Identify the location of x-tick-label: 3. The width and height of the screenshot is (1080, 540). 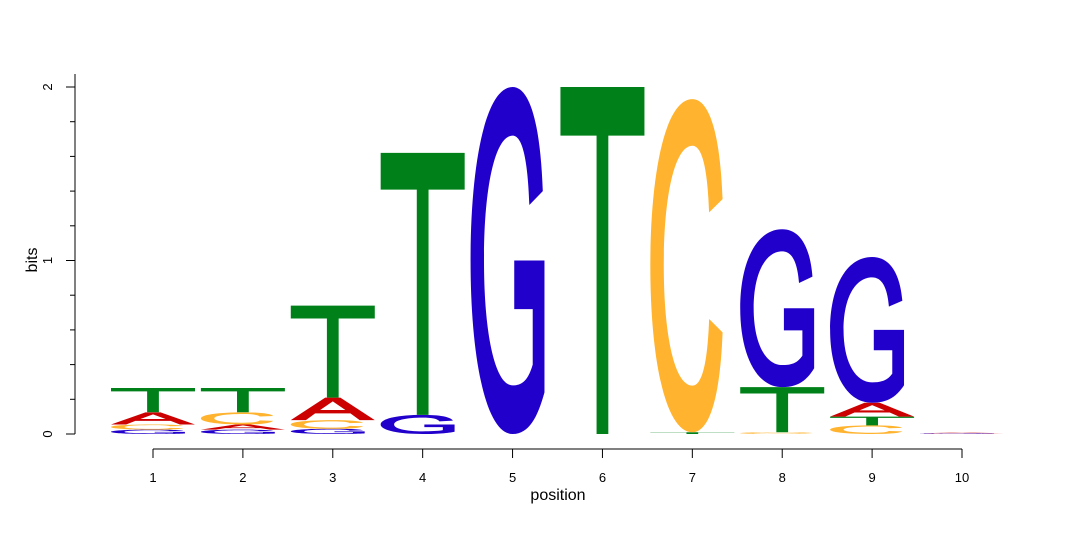
(332, 477).